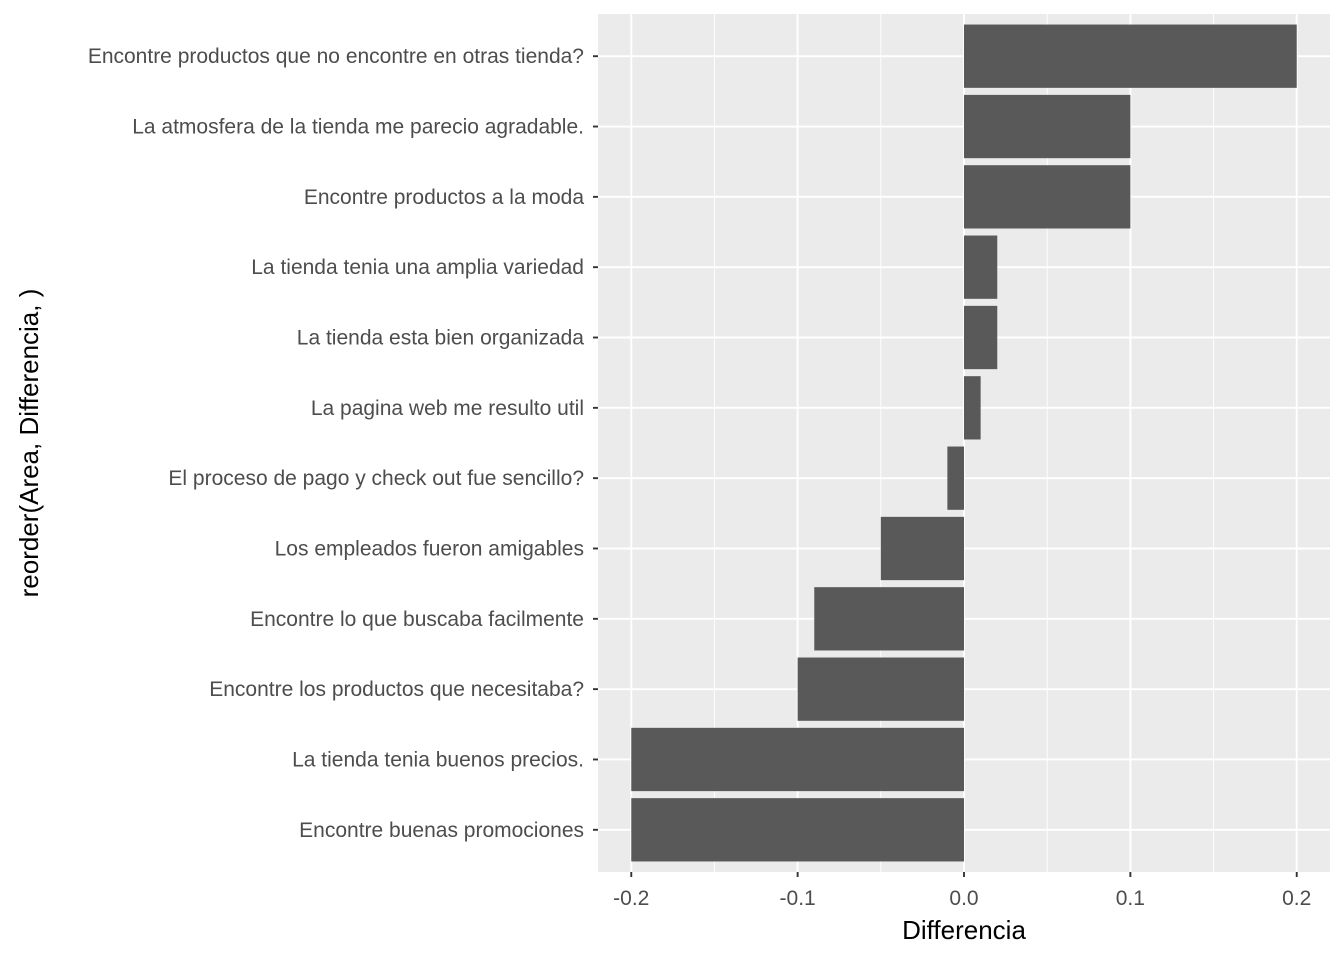  What do you see at coordinates (963, 898) in the screenshot?
I see `x-tick-label: 0.0` at bounding box center [963, 898].